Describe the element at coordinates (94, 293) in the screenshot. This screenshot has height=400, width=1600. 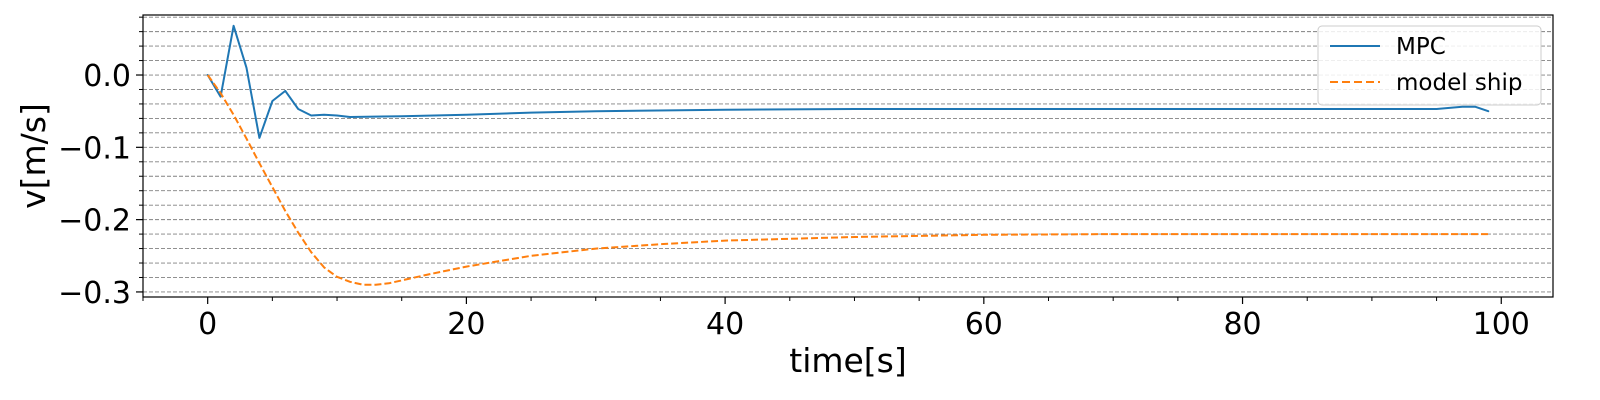
I see `y-tick-label: −0.3` at that location.